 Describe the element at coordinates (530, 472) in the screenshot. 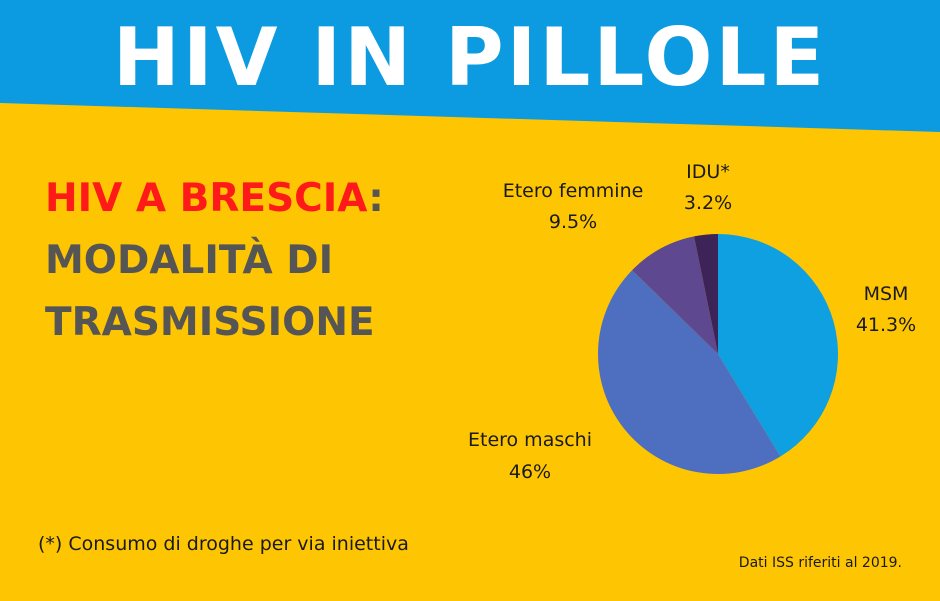

I see `slice-value-etero-maschi: 46%` at that location.